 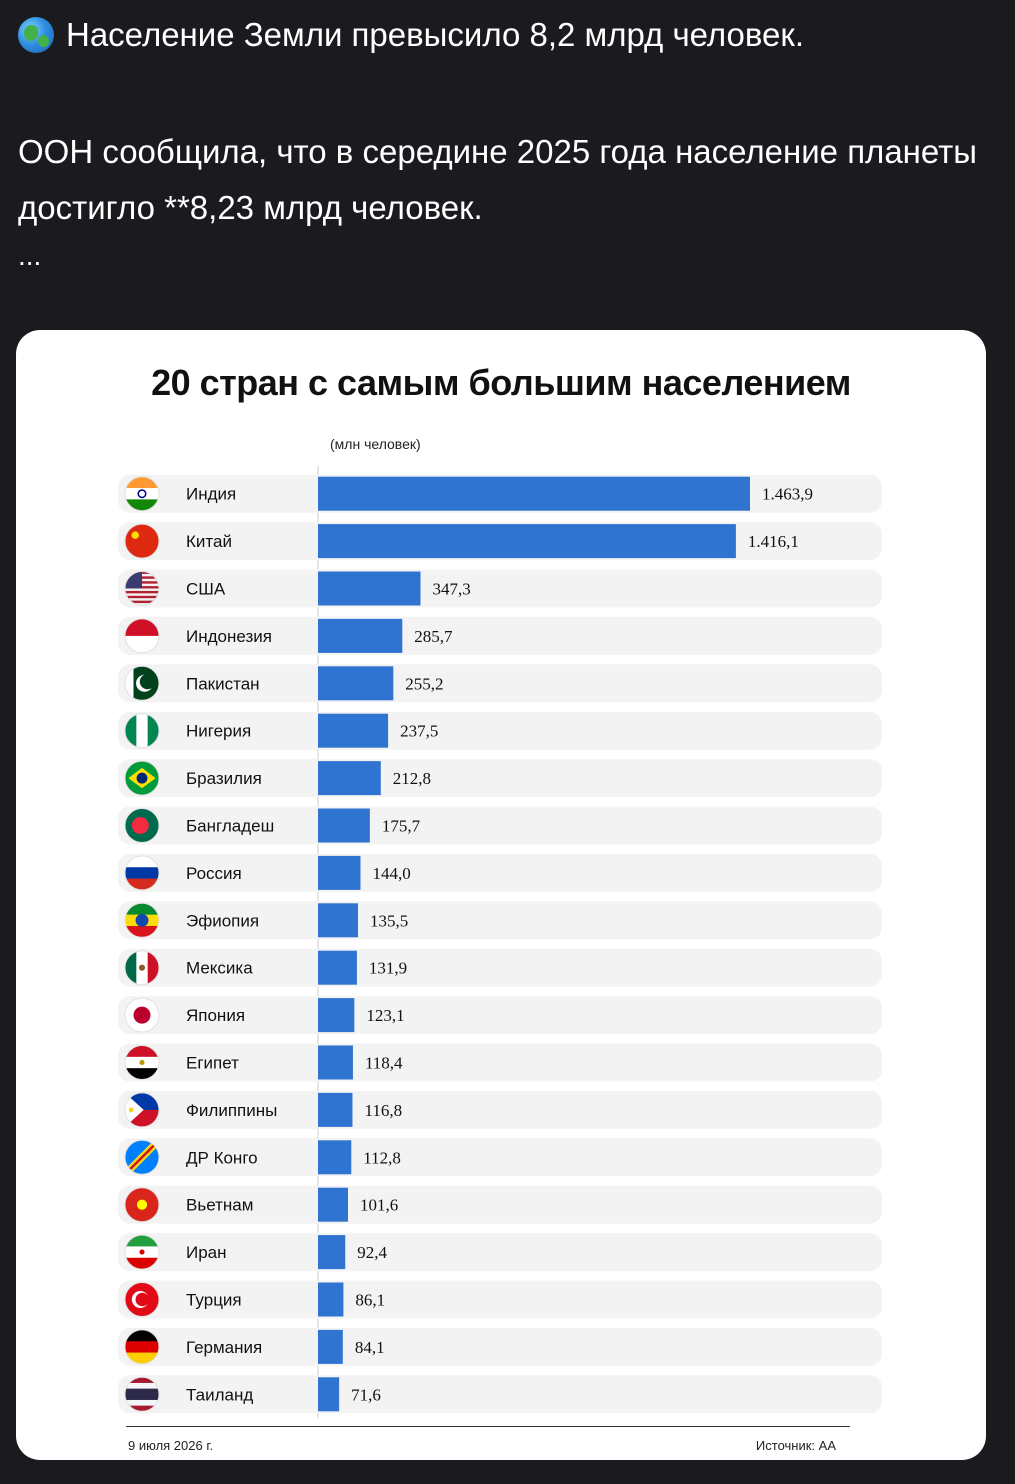 I want to click on chart-row: США 347,3, so click(x=500, y=588).